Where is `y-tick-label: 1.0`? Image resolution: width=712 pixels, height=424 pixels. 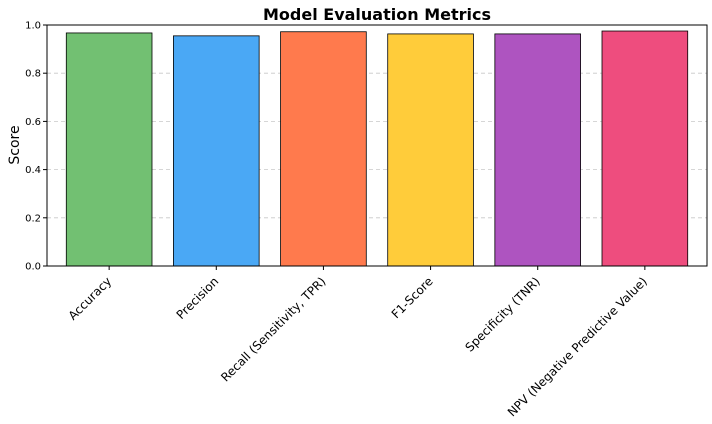 y-tick-label: 1.0 is located at coordinates (33, 26).